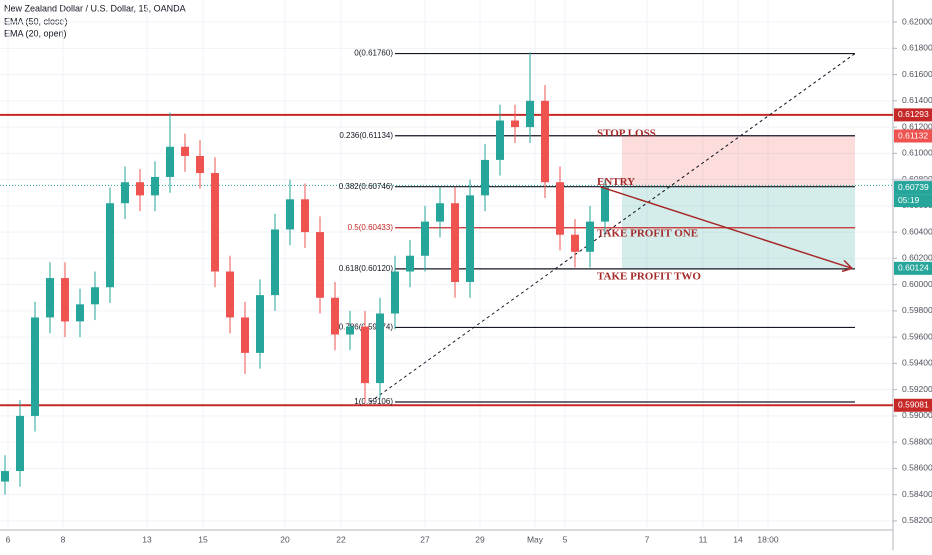 The image size is (932, 555). Describe the element at coordinates (647, 233) in the screenshot. I see `trade-annotation: TAKE PROFIT ONE` at that location.